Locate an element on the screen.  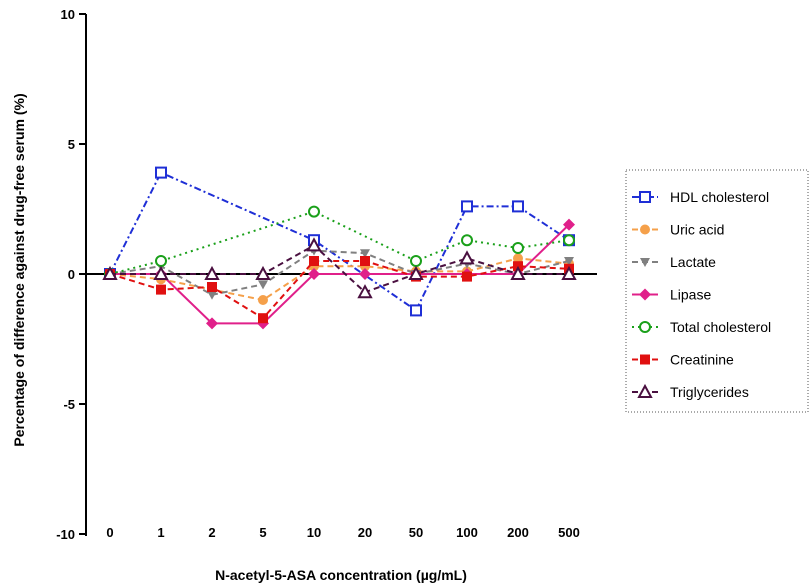
series-hdl-cholesterol is located at coordinates (339, 241).